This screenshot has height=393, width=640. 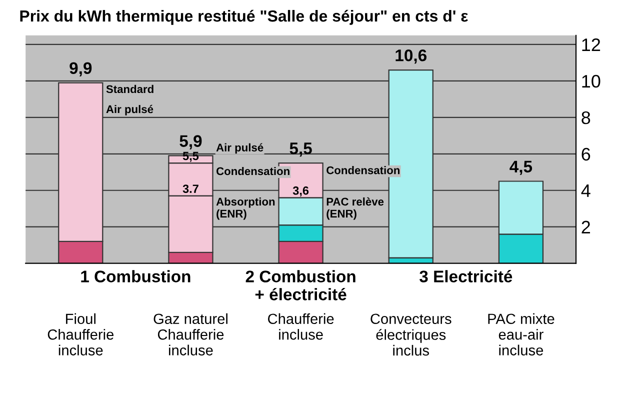 I want to click on text: 2 Combustion + électricité, so click(x=301, y=285).